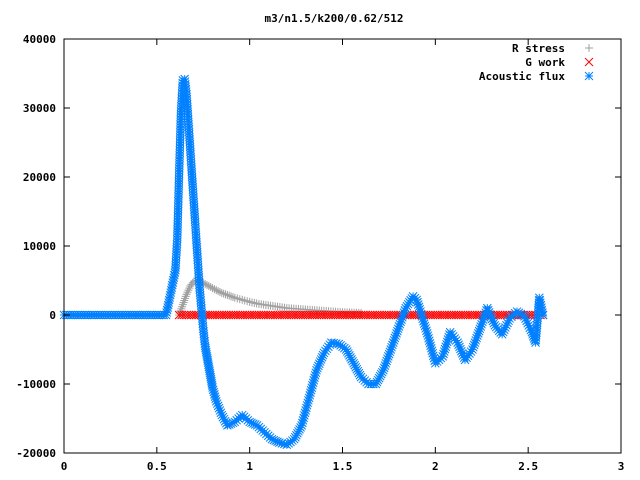  I want to click on x-tick-label: 3, so click(621, 466).